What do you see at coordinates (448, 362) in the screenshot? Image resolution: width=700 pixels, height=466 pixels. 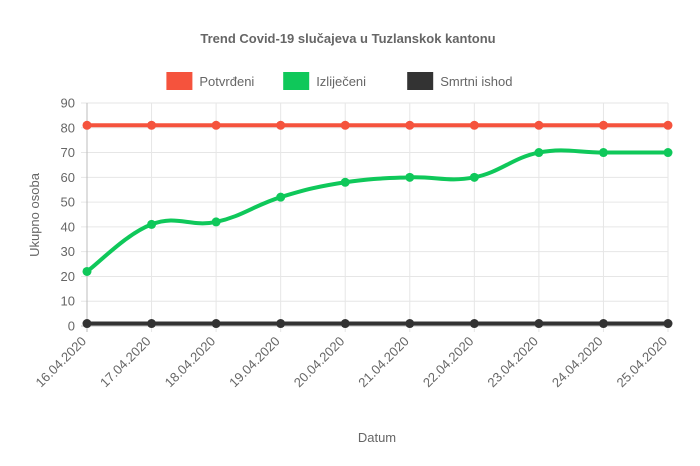 I see `x-tick-label: 22.04.2020` at bounding box center [448, 362].